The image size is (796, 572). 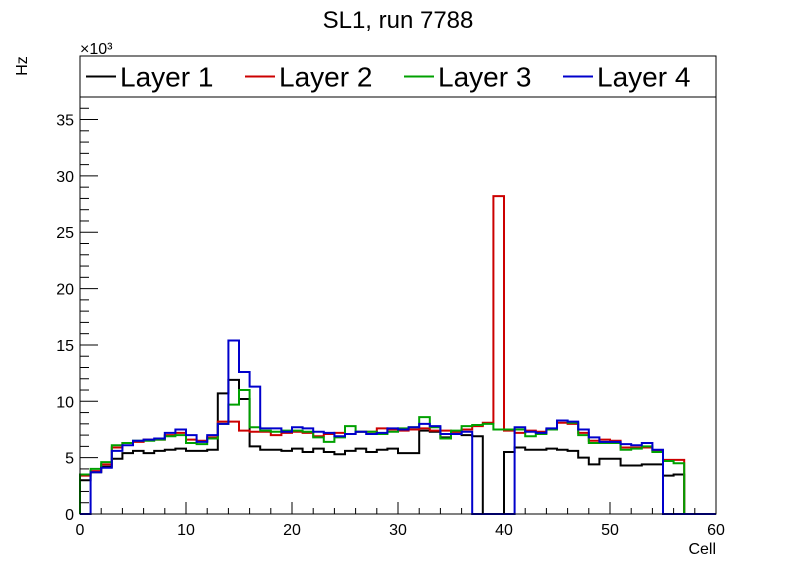 I want to click on legend-label-layer-1: Layer 1, so click(x=166, y=77).